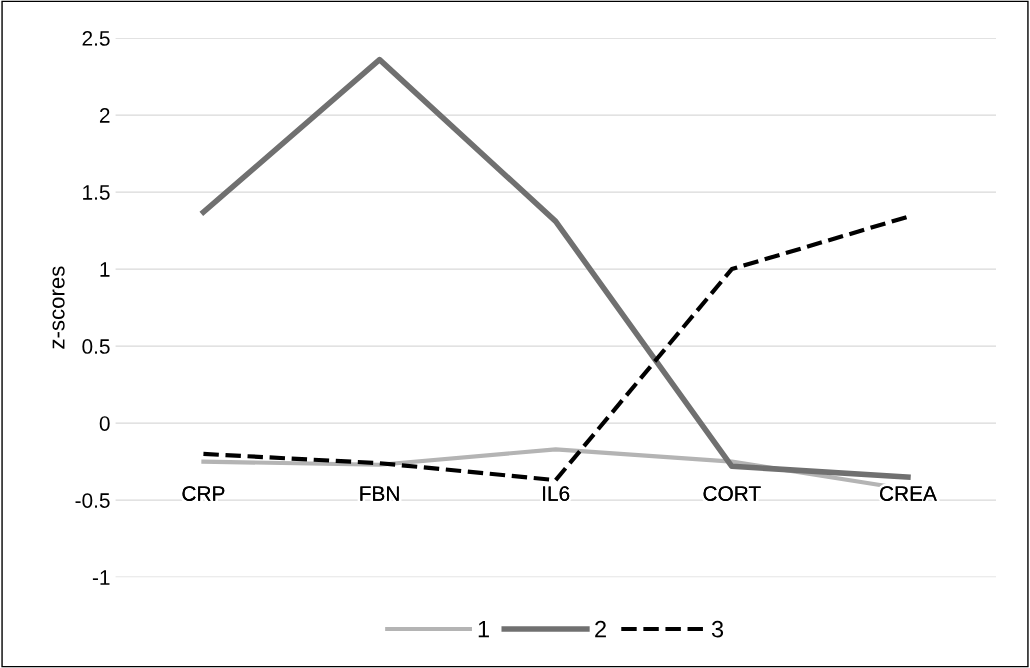  I want to click on y-tick-label: 1, so click(105, 269).